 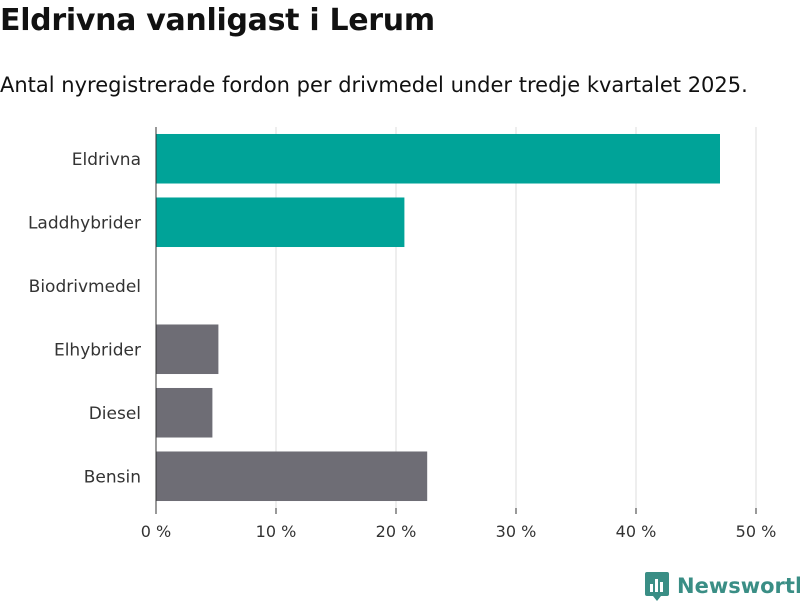 I want to click on newsworthy-logo: Newsworthy, so click(x=722, y=586).